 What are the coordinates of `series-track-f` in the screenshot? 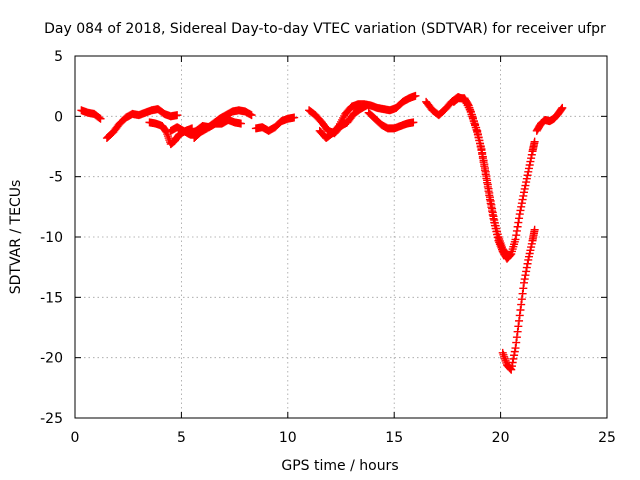 It's located at (275, 124).